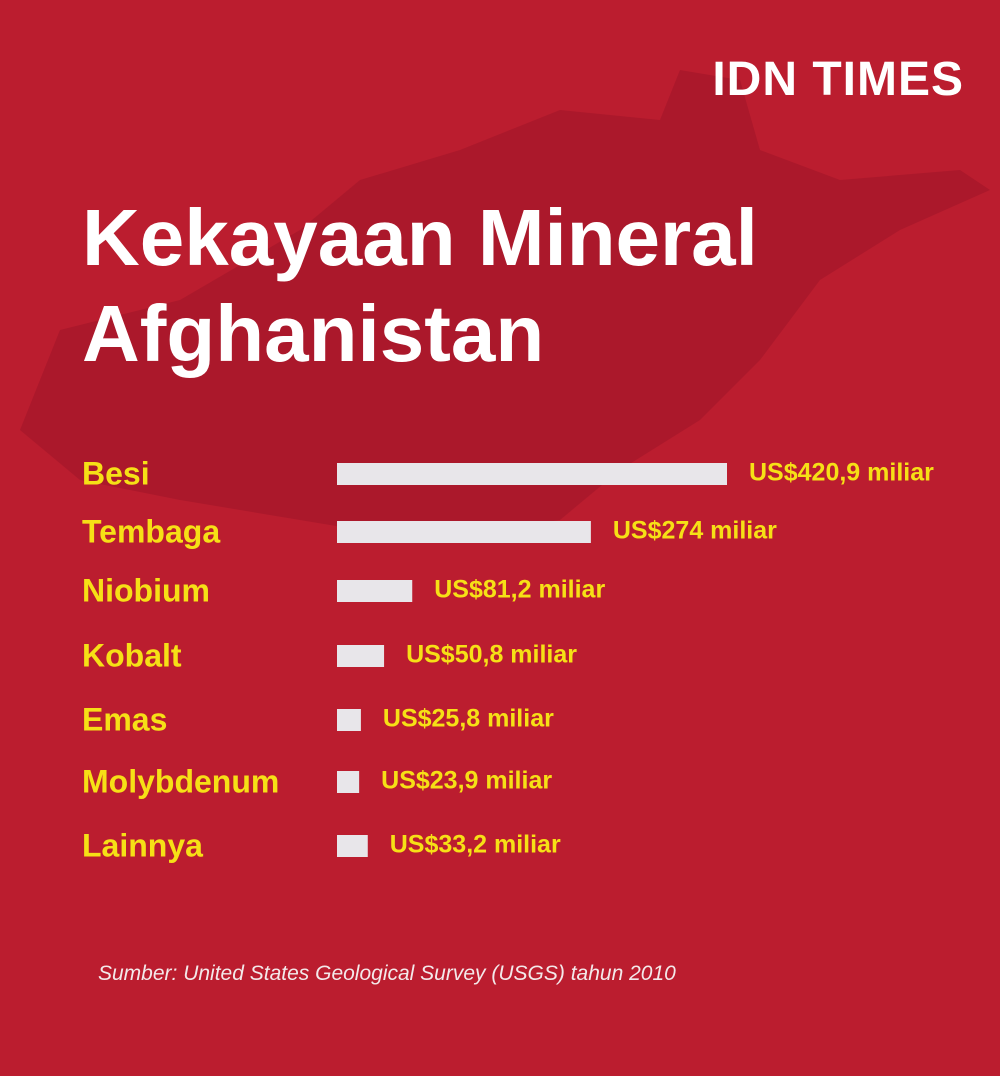  What do you see at coordinates (841, 473) in the screenshot?
I see `value-label: US$420,9 miliar` at bounding box center [841, 473].